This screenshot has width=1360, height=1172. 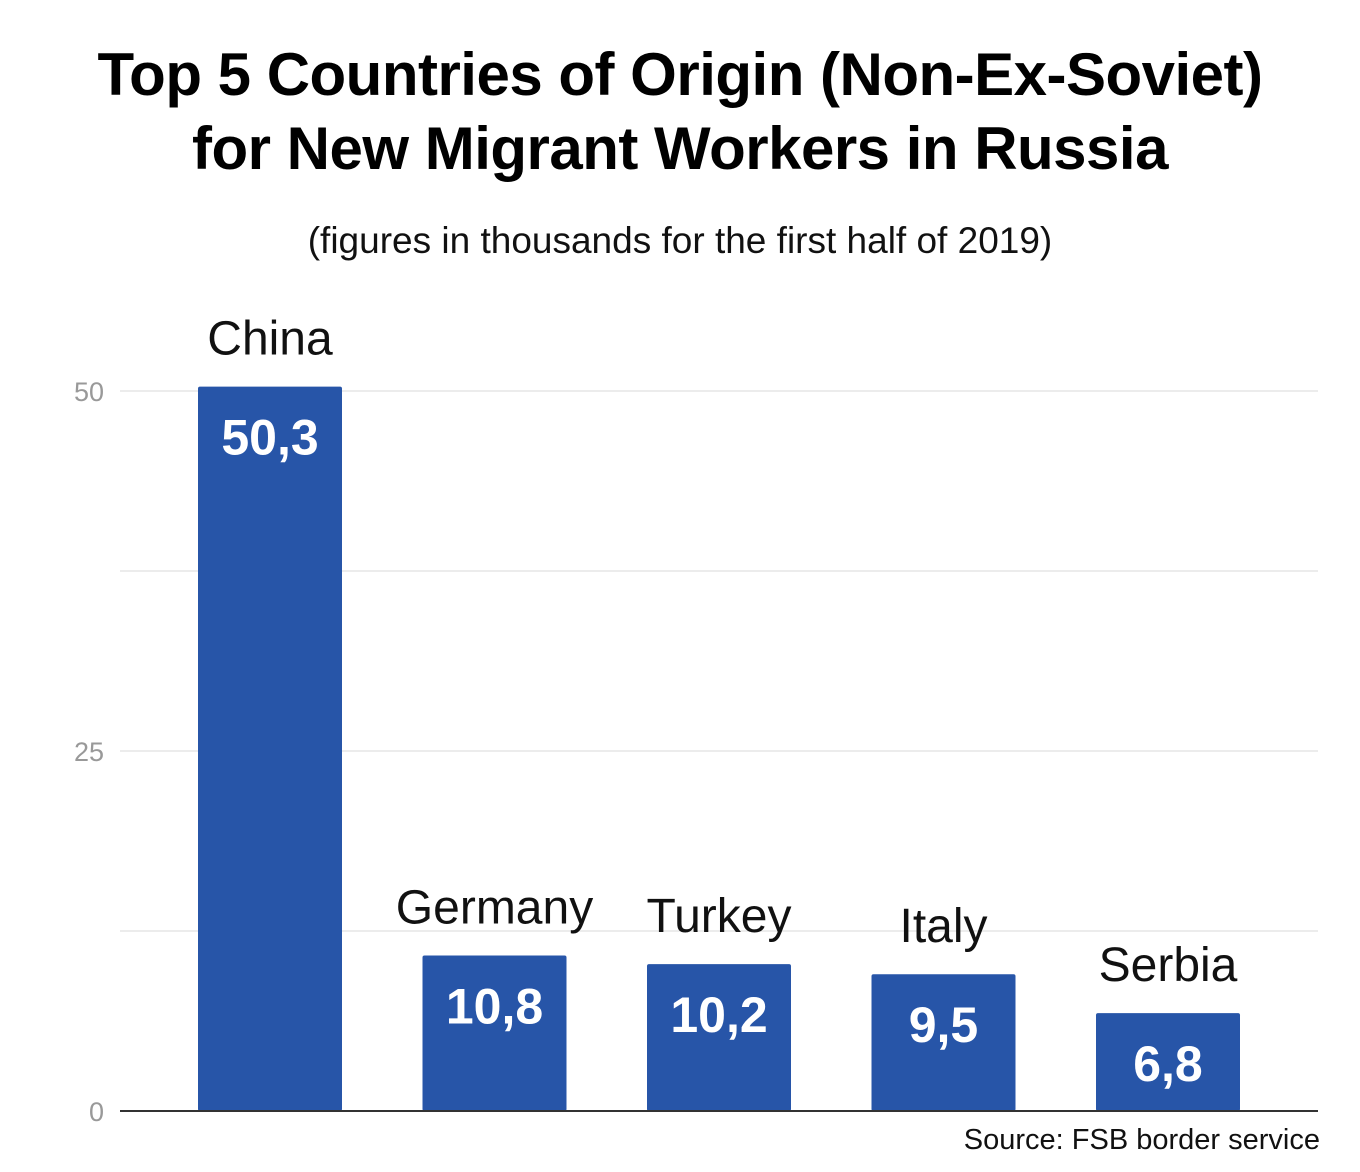 I want to click on value-label-china: 50,3, so click(x=269, y=438).